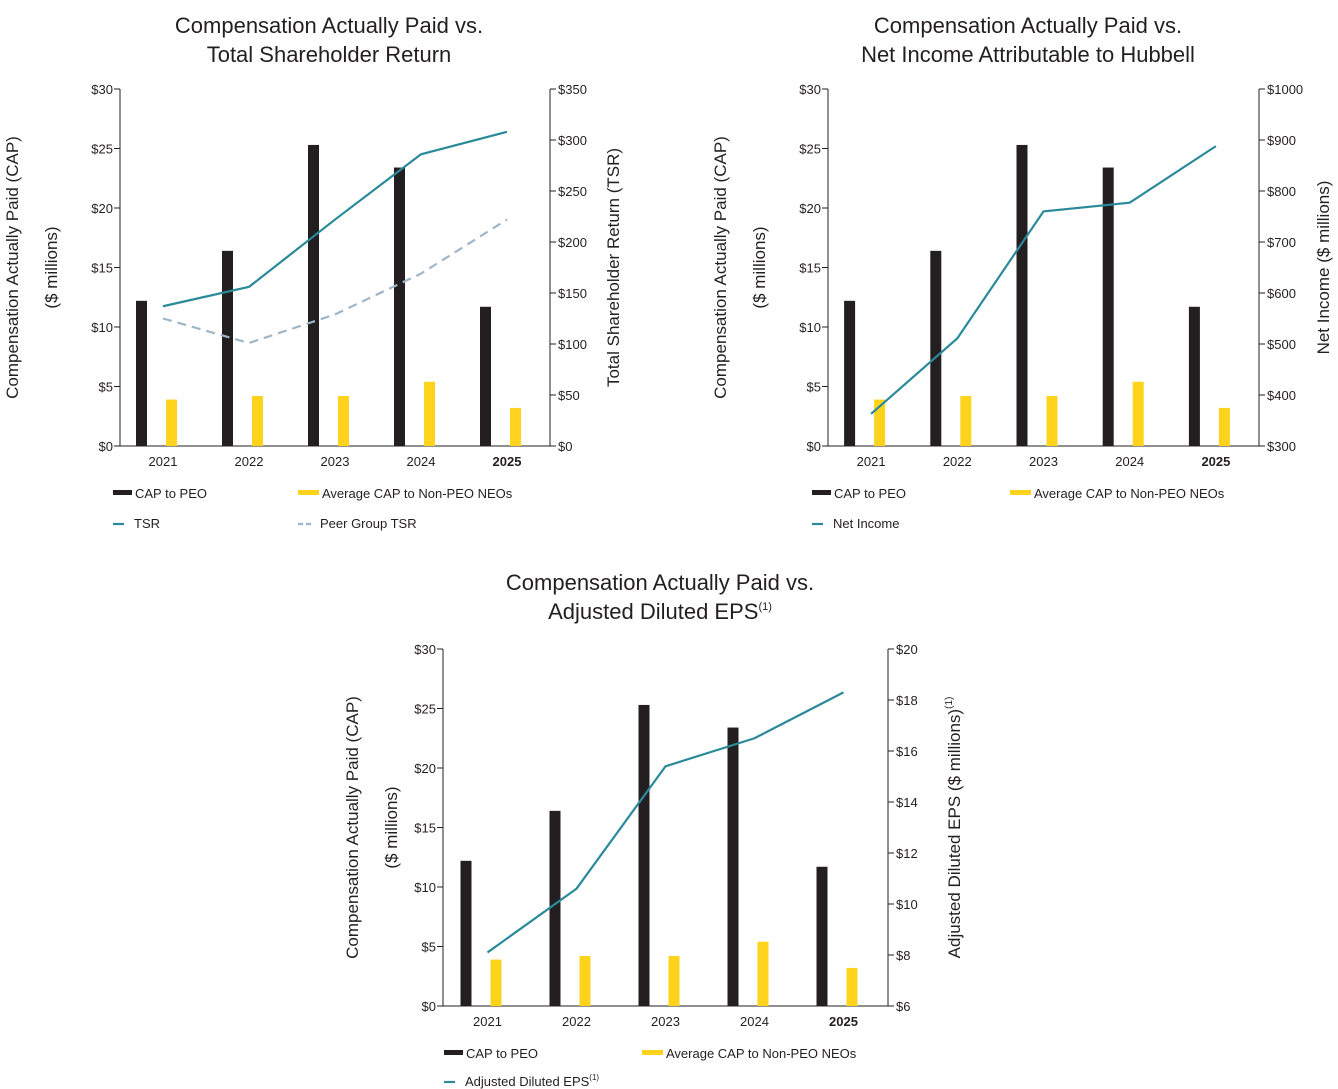 The width and height of the screenshot is (1338, 1089). Describe the element at coordinates (102, 89) in the screenshot. I see `left-tick-label: $30` at that location.